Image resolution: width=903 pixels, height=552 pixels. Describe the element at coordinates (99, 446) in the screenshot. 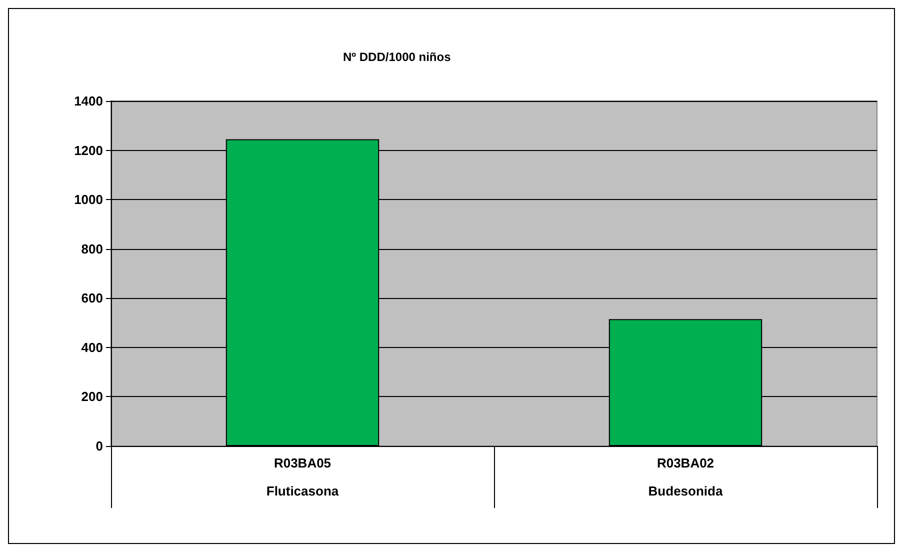

I see `y-tick-label: 0` at that location.